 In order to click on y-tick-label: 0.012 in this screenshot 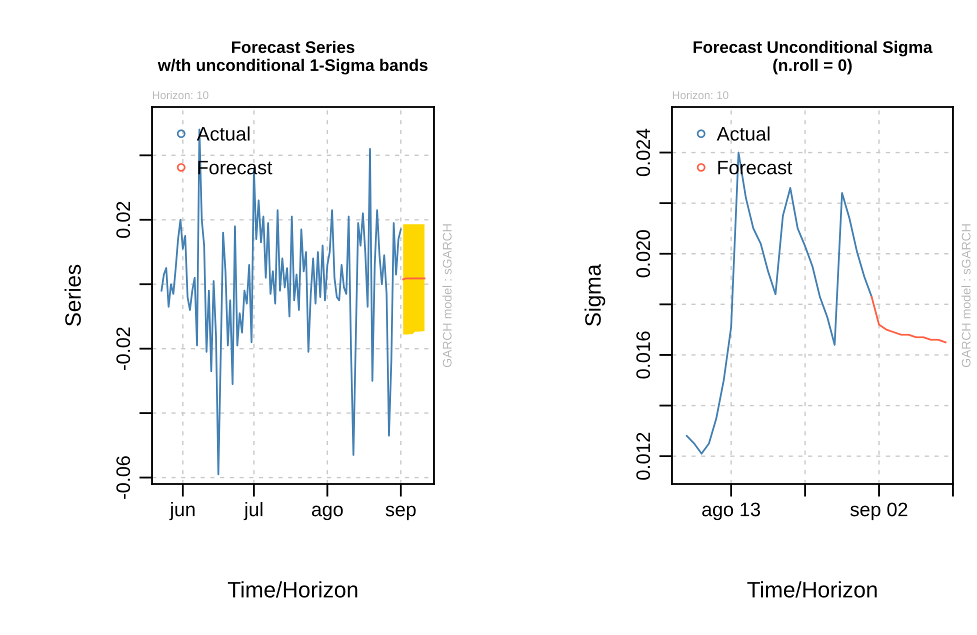, I will do `click(643, 456)`.